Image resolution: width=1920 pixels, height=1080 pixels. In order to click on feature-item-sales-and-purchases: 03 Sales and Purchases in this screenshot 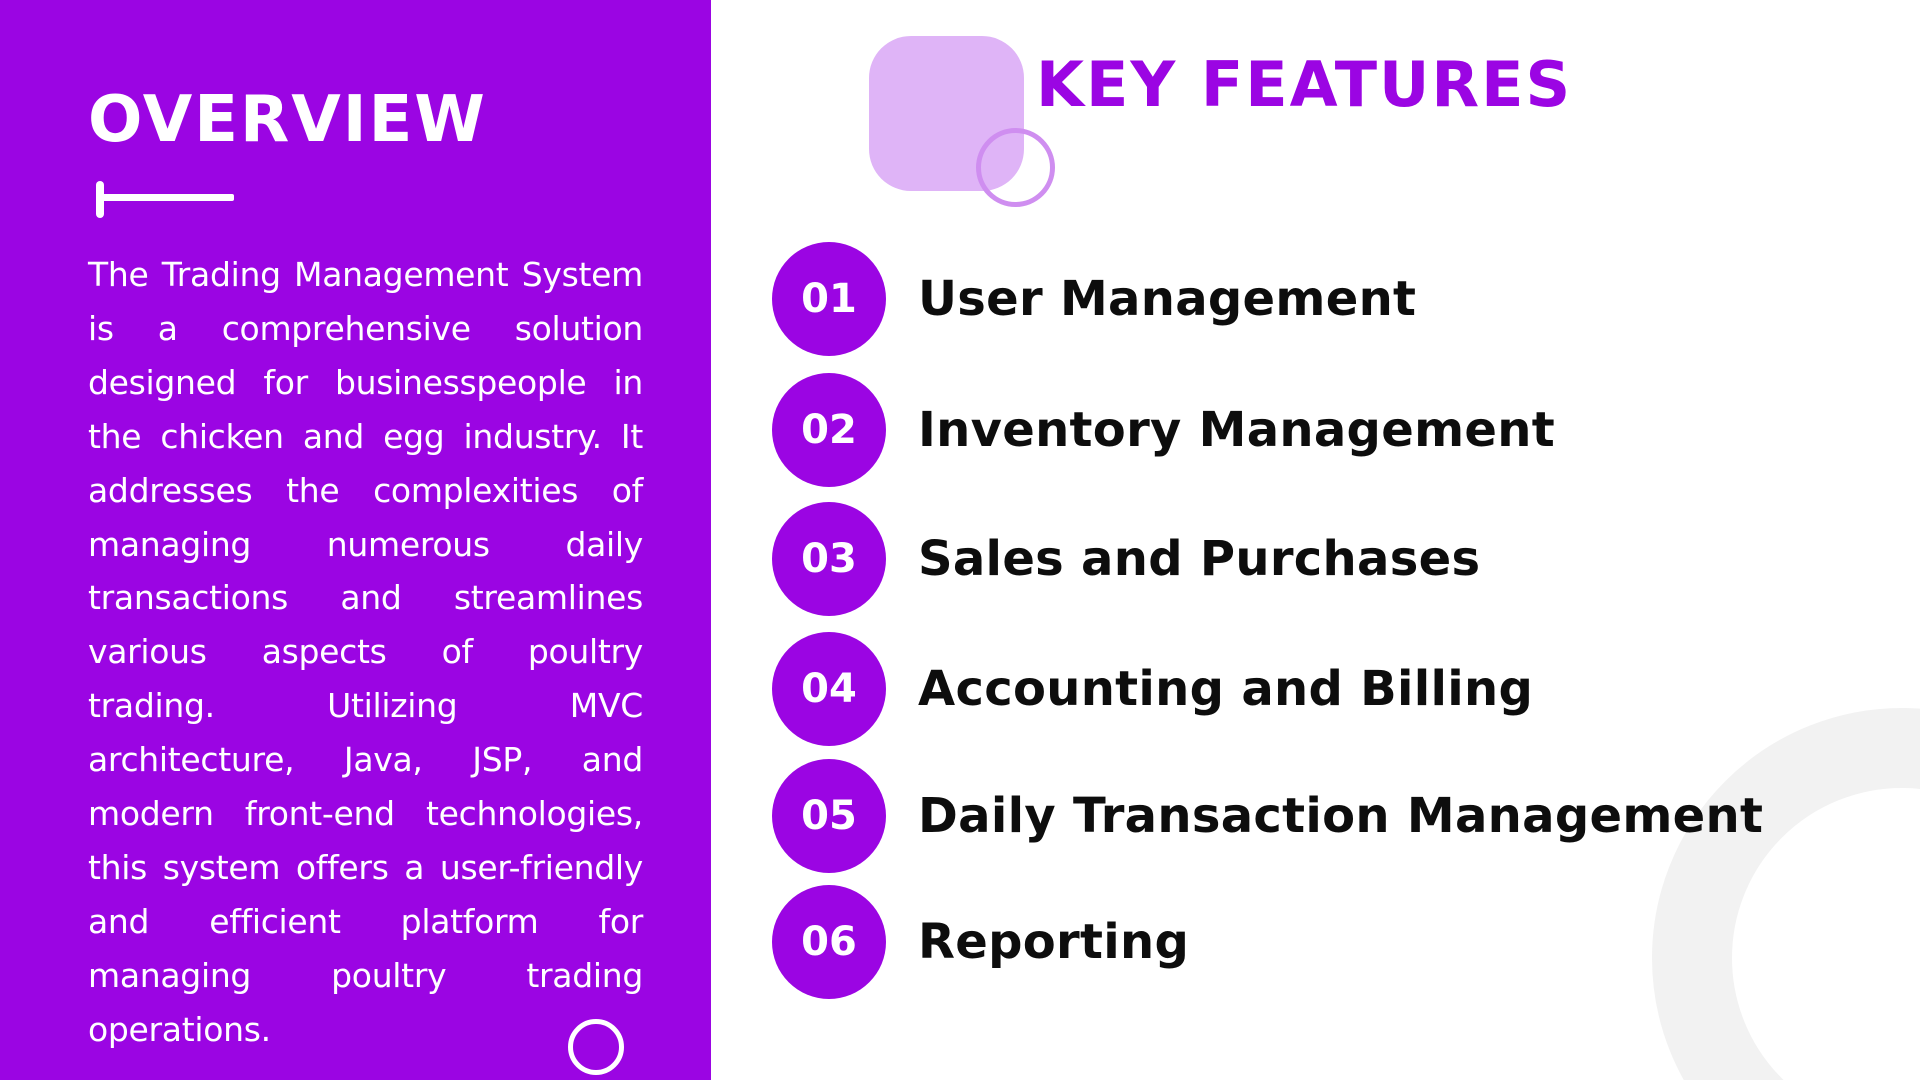, I will do `click(1126, 559)`.